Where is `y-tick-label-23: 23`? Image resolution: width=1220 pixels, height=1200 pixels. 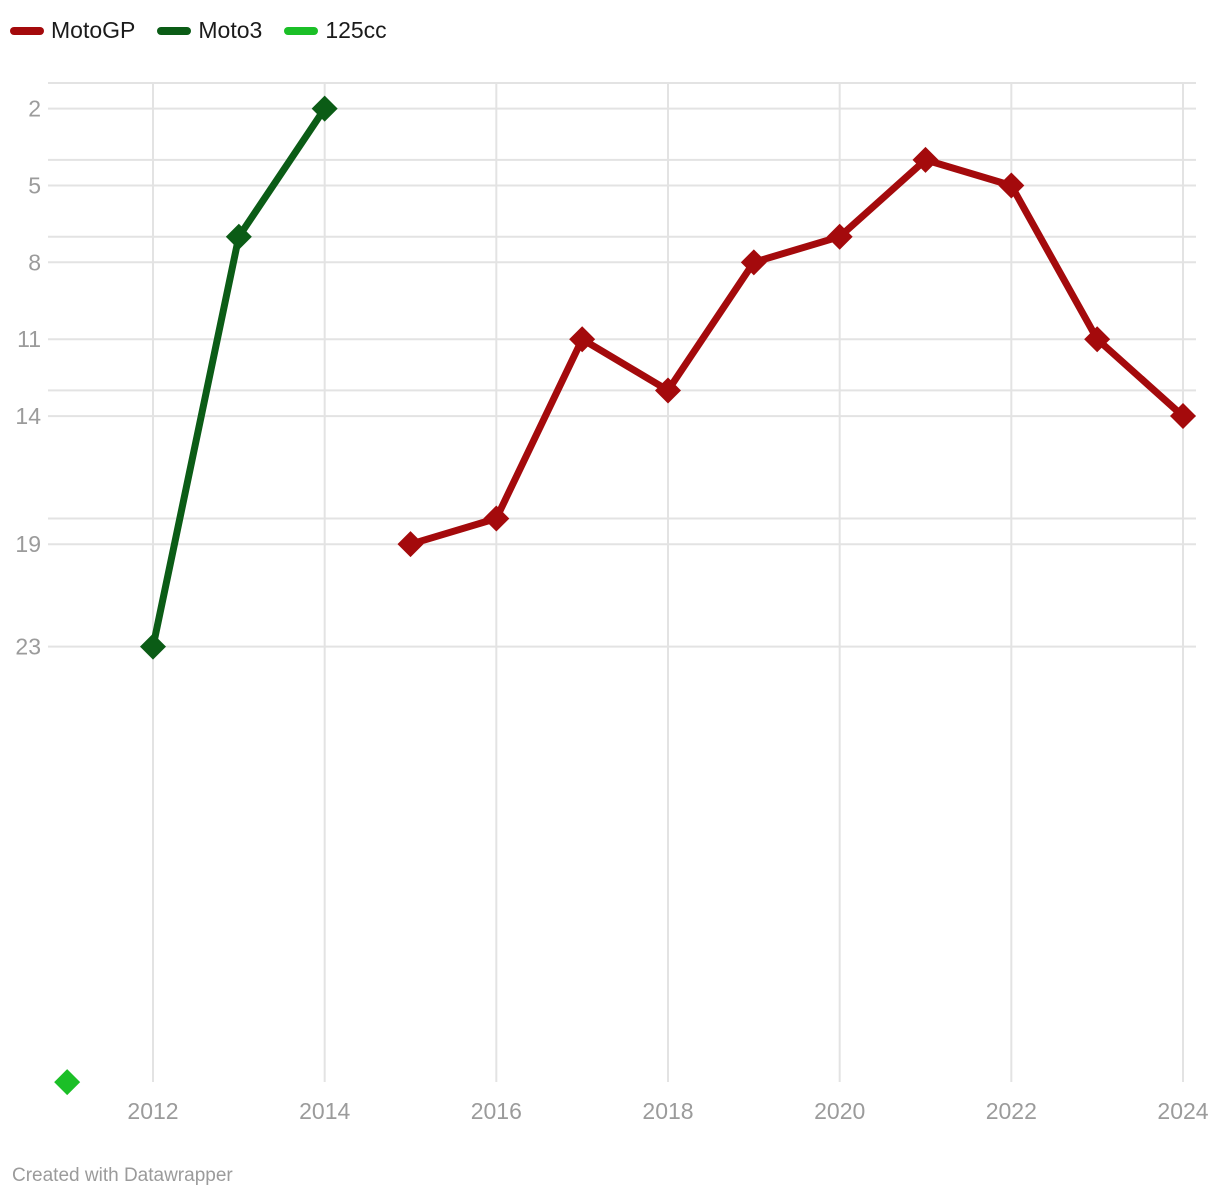 y-tick-label-23: 23 is located at coordinates (28, 647).